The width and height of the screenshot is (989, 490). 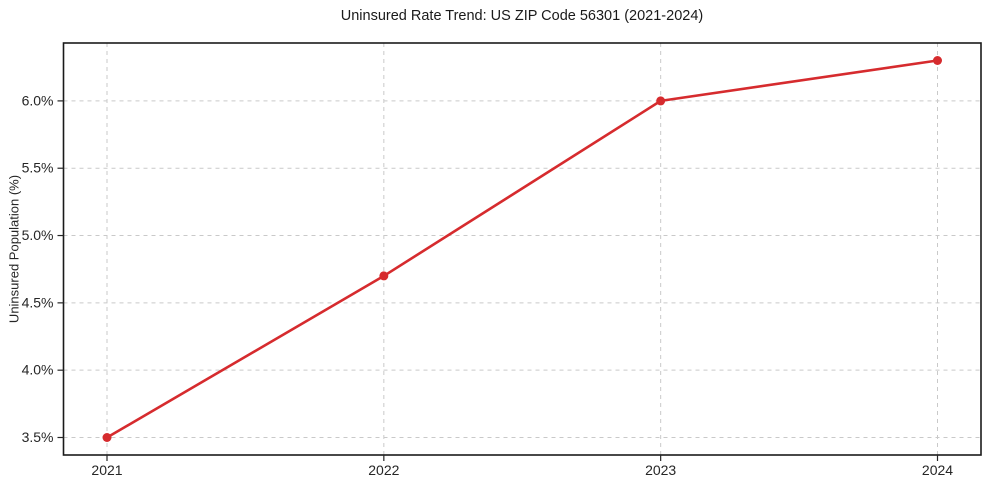 I want to click on y-tick-label: 6.0%, so click(x=38, y=100).